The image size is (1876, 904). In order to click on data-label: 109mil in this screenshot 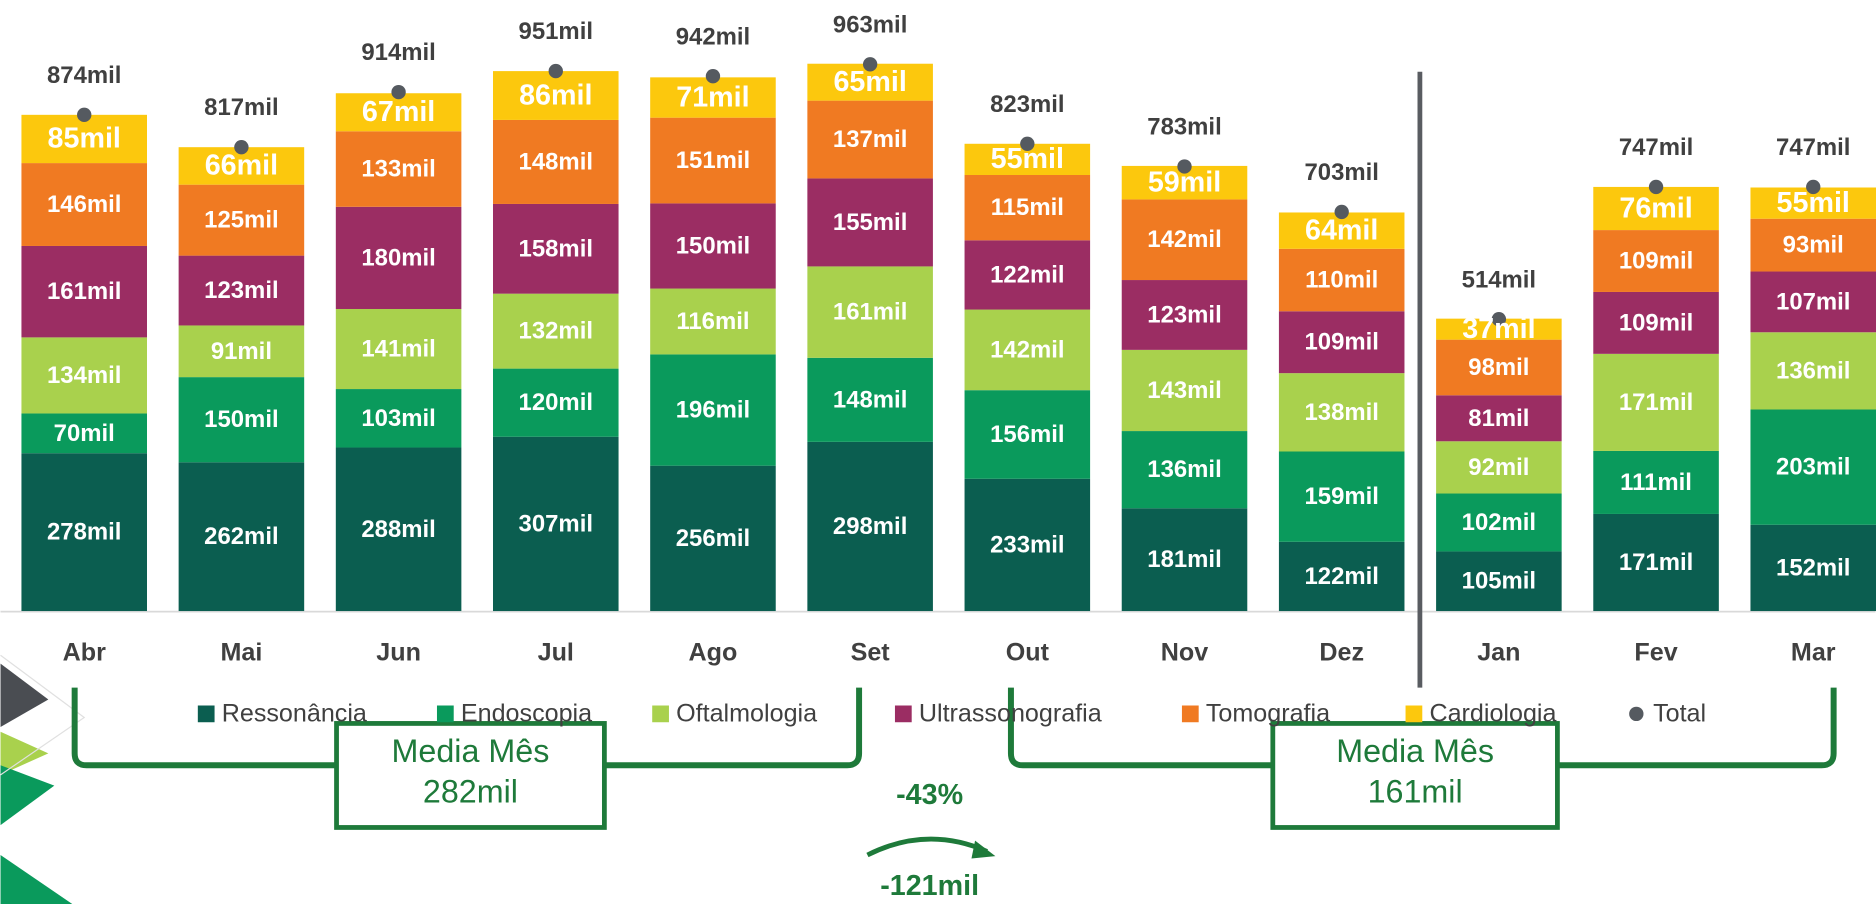, I will do `click(1656, 261)`.